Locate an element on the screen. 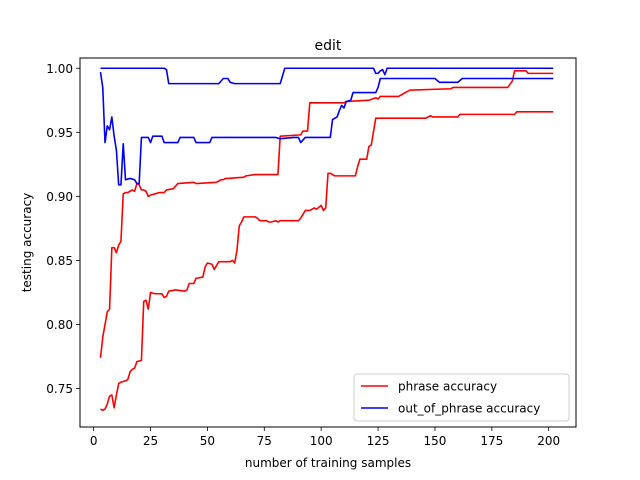  x-tick-label: 0 is located at coordinates (94, 441).